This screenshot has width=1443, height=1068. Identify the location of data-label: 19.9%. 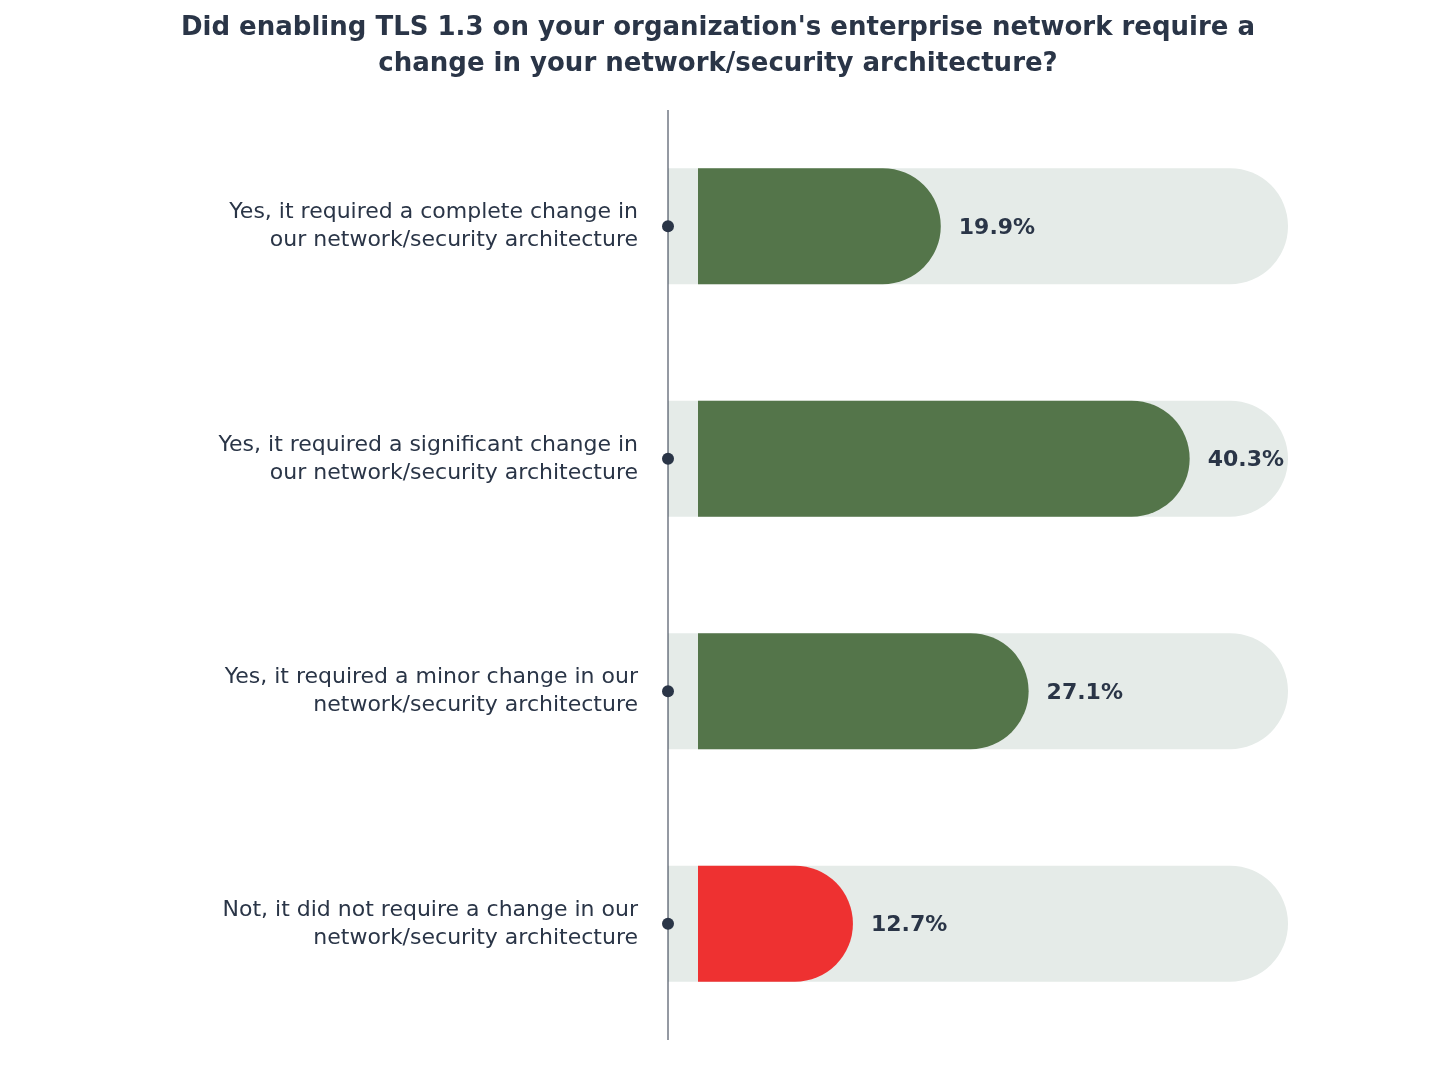
(997, 226).